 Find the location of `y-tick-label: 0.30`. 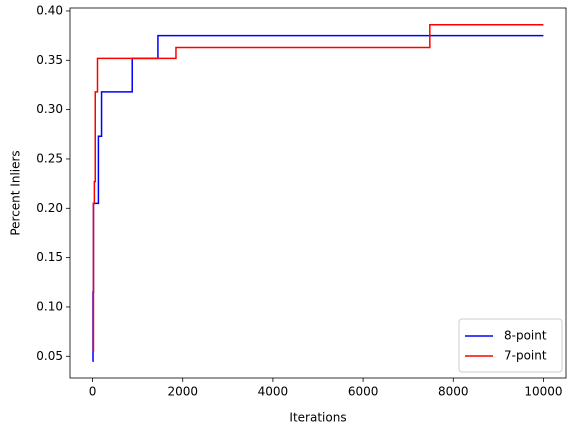

y-tick-label: 0.30 is located at coordinates (49, 109).